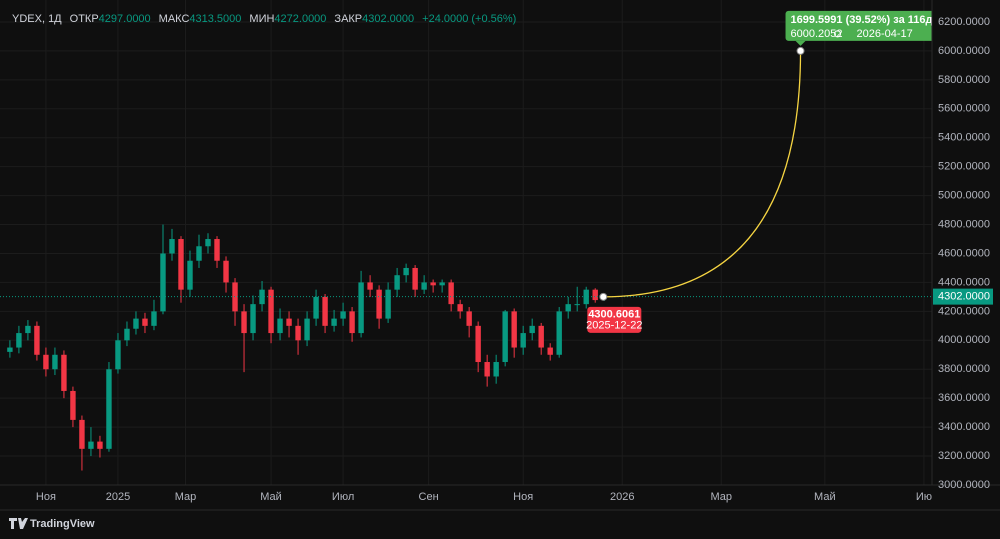 This screenshot has height=539, width=1000. I want to click on y-tick-label: 4600.0000, so click(964, 253).